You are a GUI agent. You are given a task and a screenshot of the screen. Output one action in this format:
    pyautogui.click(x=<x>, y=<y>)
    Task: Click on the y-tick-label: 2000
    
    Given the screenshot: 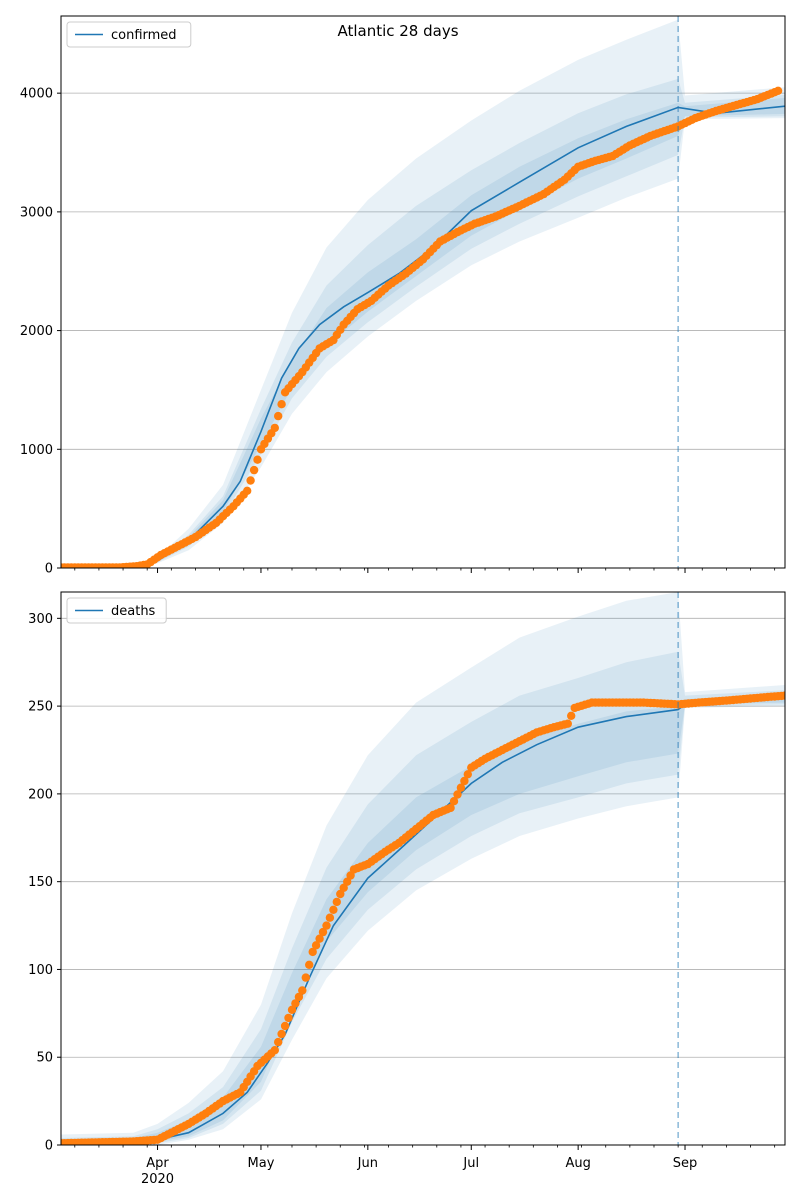 What is the action you would take?
    pyautogui.click(x=36, y=331)
    